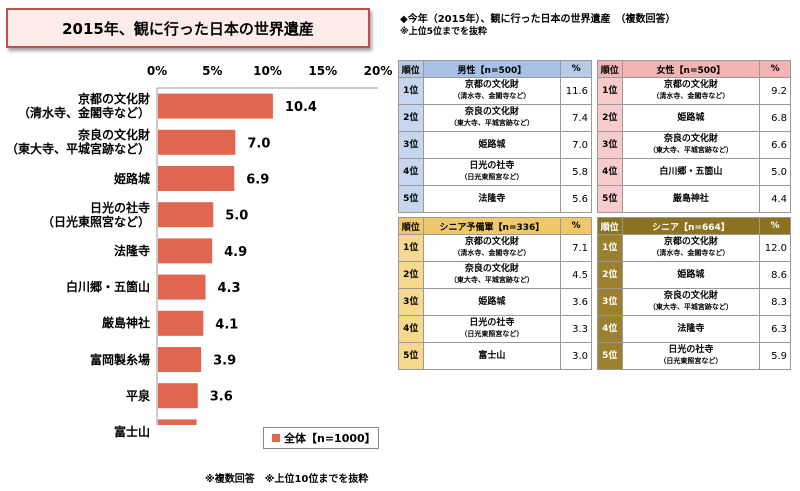 Image resolution: width=800 pixels, height=491 pixels. What do you see at coordinates (267, 71) in the screenshot?
I see `x-tick-label: 10%` at bounding box center [267, 71].